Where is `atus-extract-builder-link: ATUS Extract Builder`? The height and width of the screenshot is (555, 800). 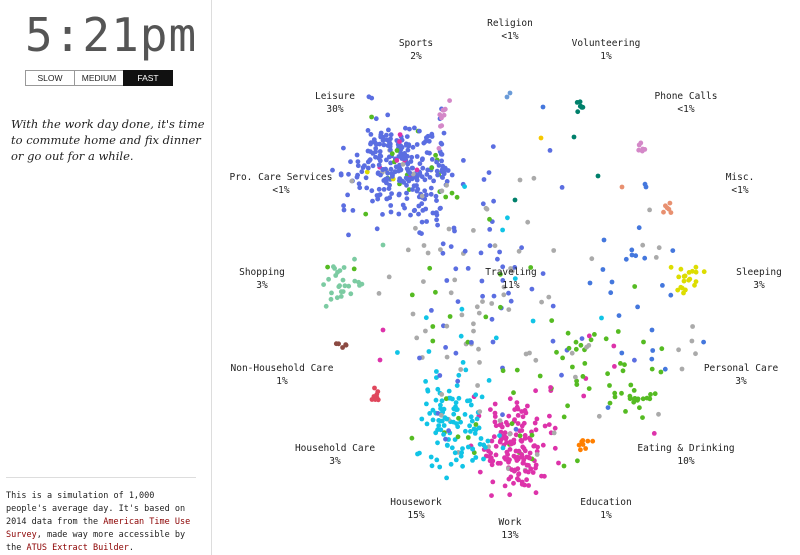
atus-extract-builder-link: ATUS Extract Builder is located at coordinates (77, 548).